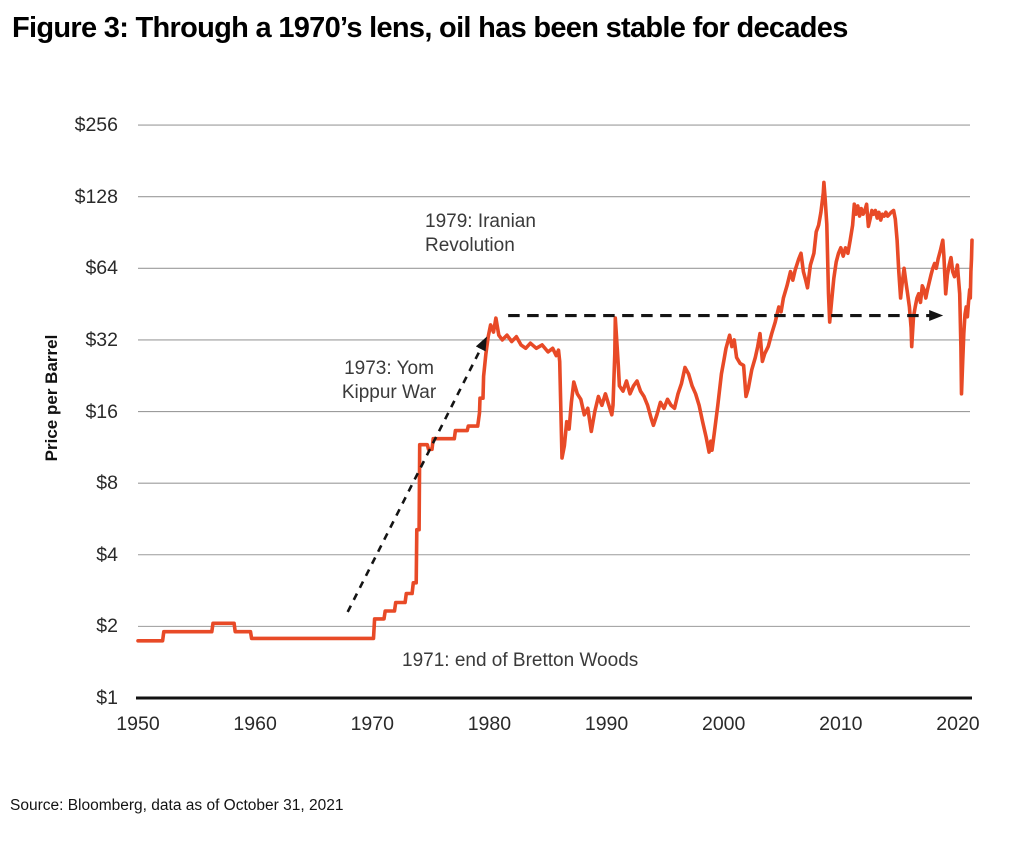 This screenshot has height=850, width=1022. Describe the element at coordinates (389, 392) in the screenshot. I see `annotation-line: Kippur War` at that location.